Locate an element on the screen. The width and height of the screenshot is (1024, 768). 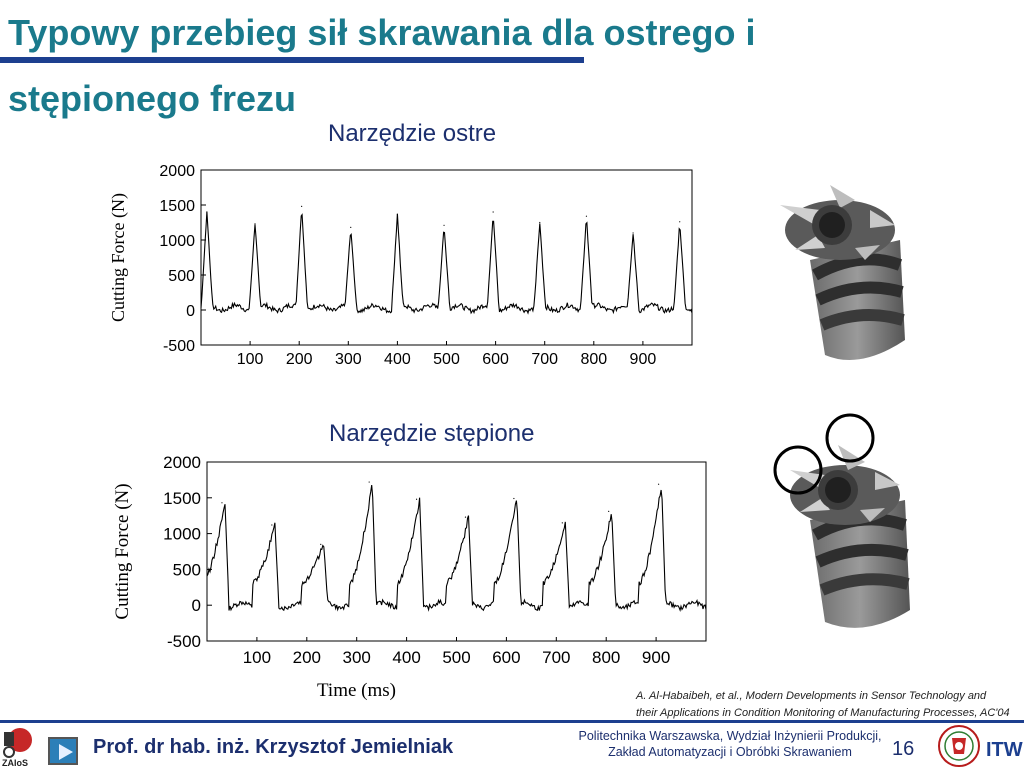
plot-frame is located at coordinates (456, 551).